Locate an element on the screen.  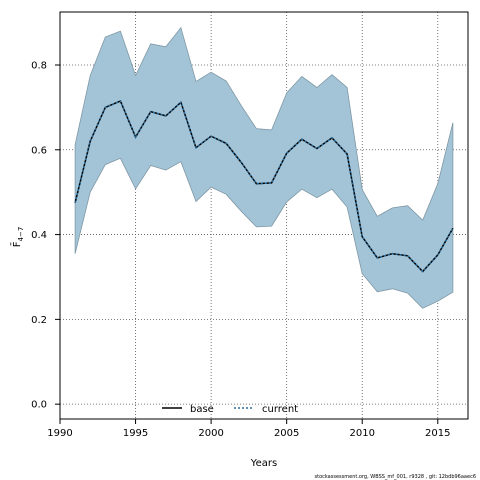
y-axis-title: F̄4−7 is located at coordinates (17, 237).